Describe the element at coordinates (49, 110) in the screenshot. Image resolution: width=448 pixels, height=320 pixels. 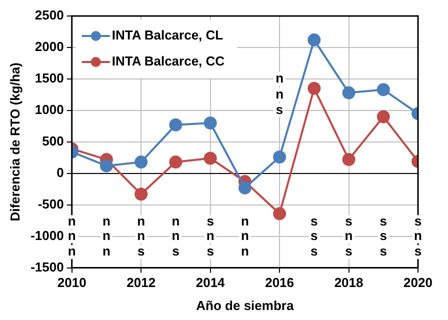
I see `y-tick-label: 1000` at that location.